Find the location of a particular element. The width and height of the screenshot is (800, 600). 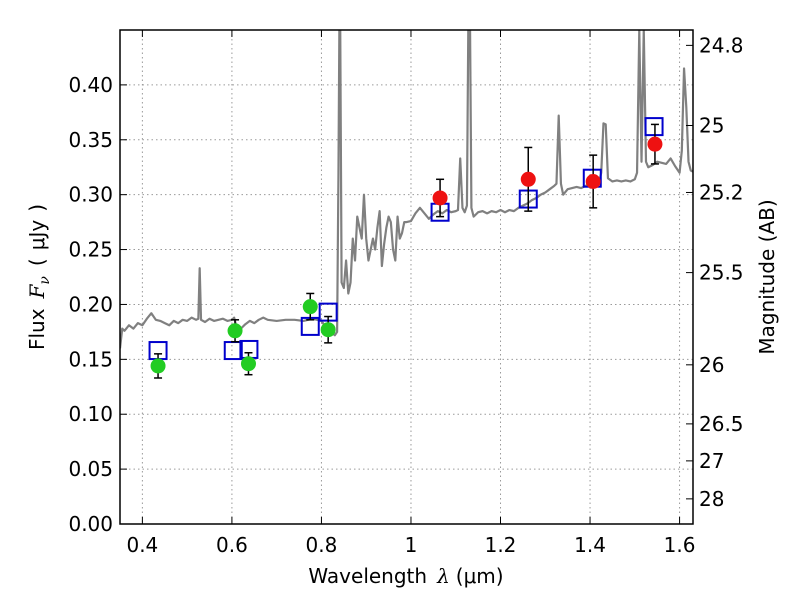

x-tick-label: 0.6 is located at coordinates (232, 545).